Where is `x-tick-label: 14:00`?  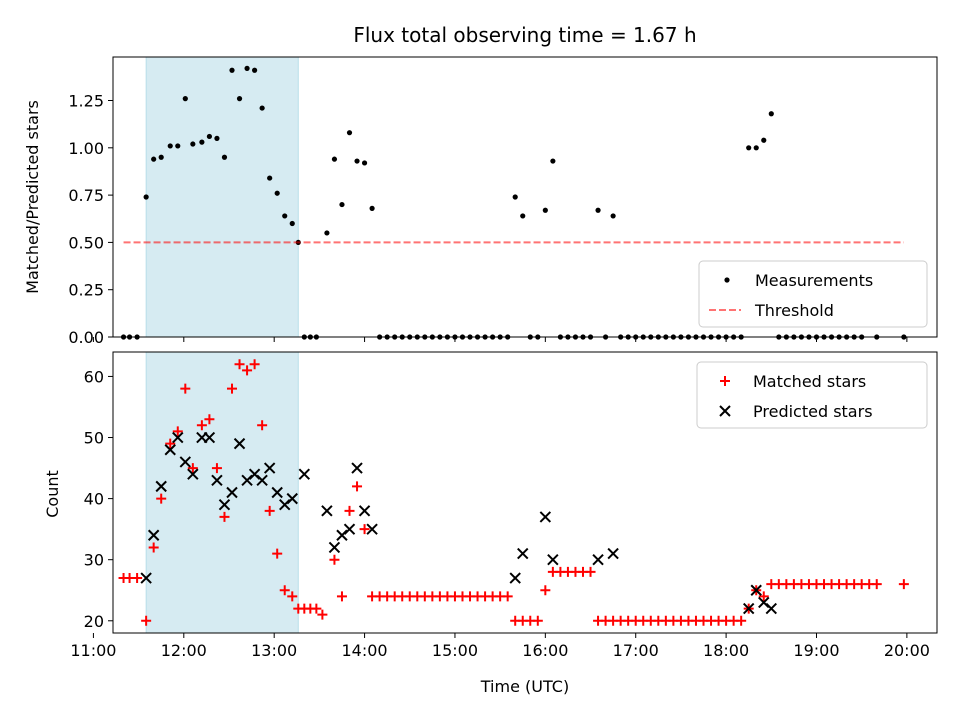
x-tick-label: 14:00 is located at coordinates (365, 650).